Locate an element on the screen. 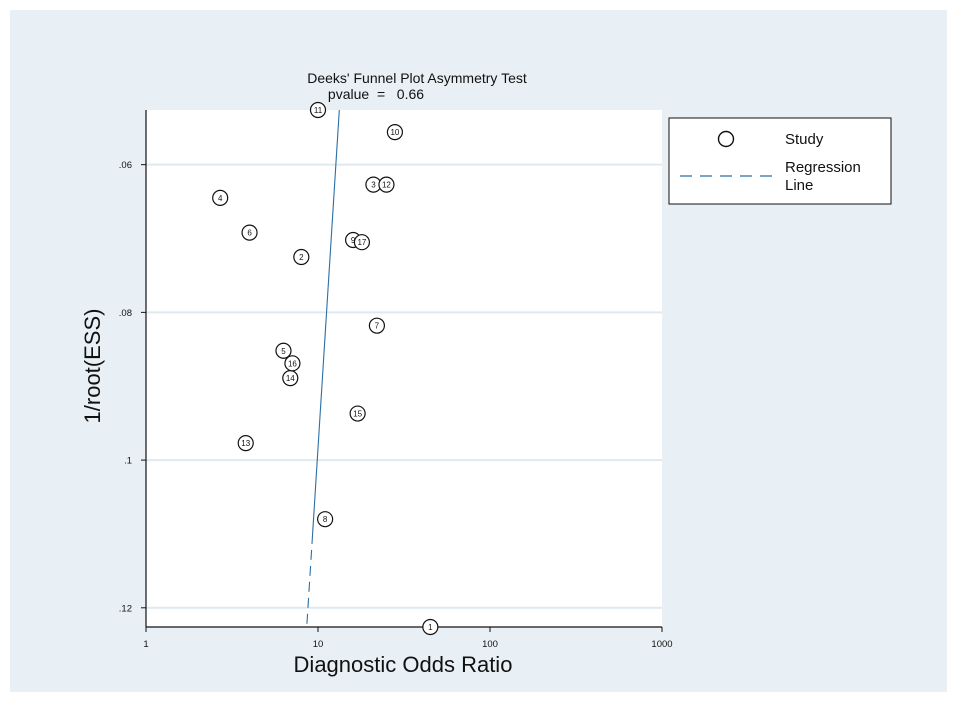 Image resolution: width=957 pixels, height=702 pixels. study-point: 8 is located at coordinates (325, 519).